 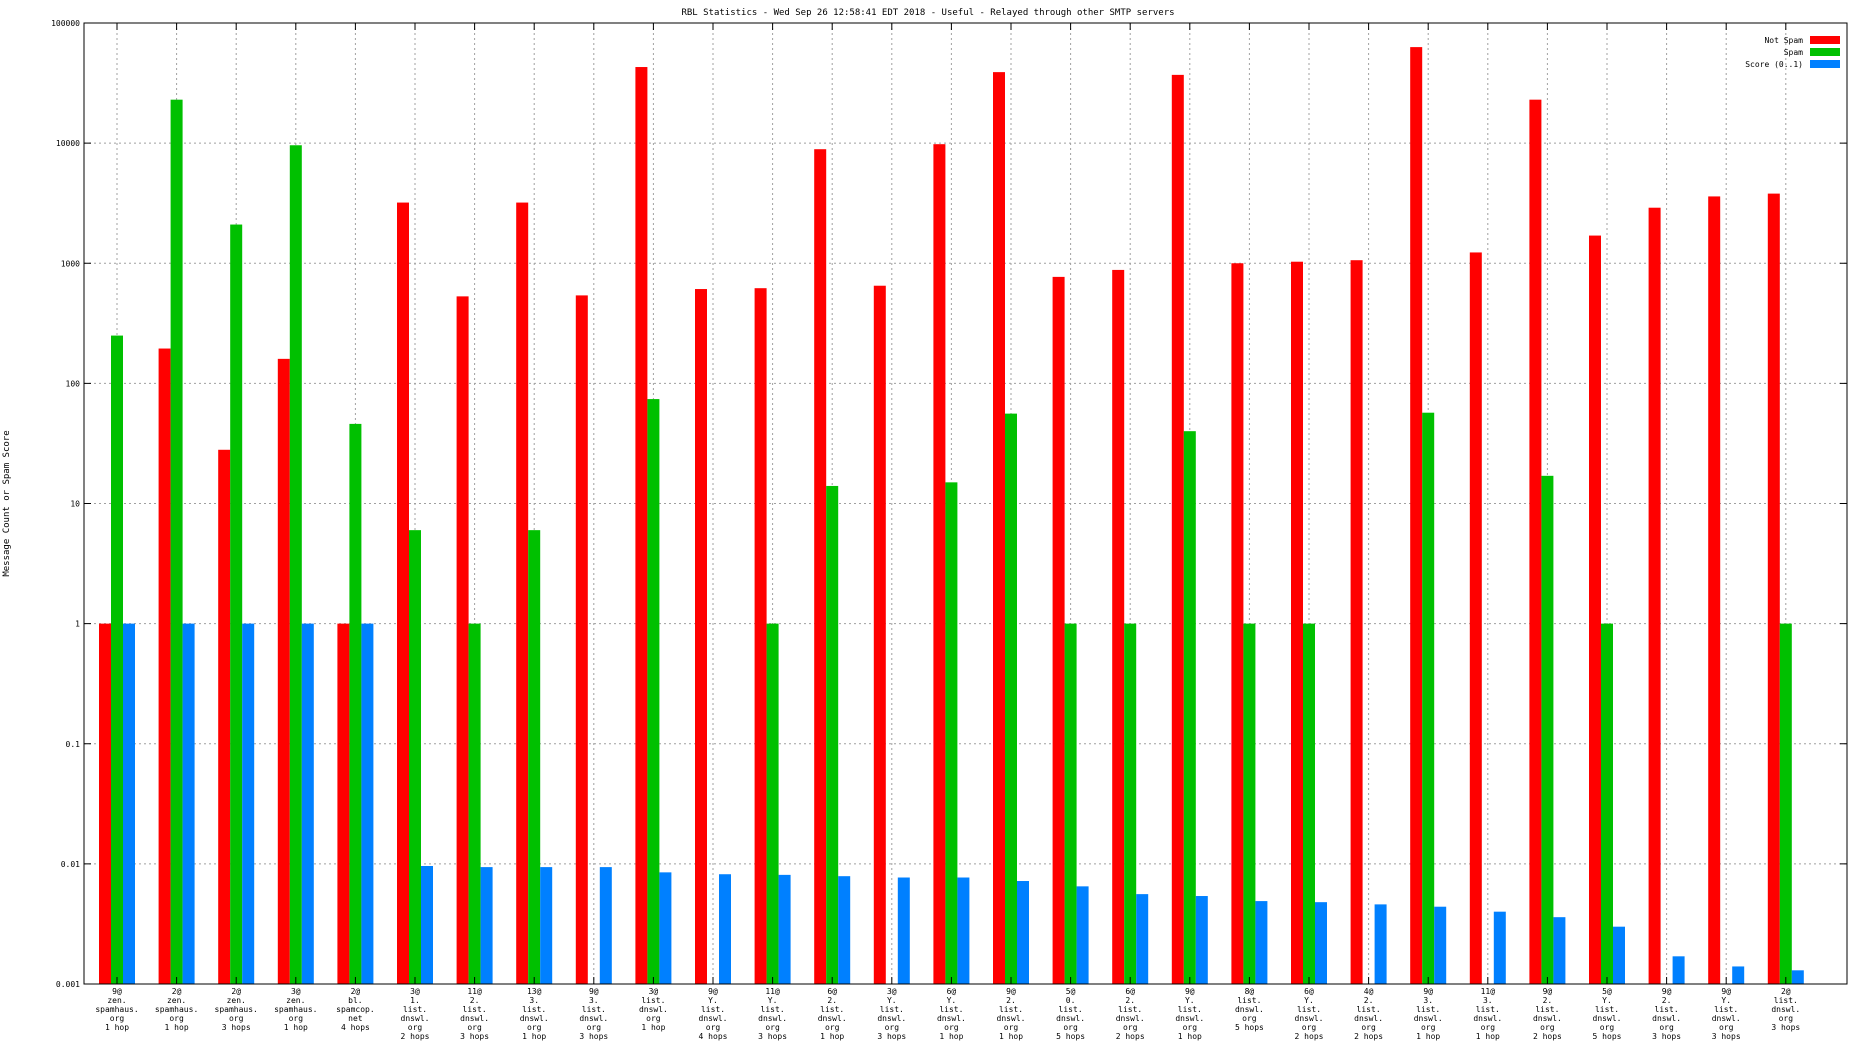 What do you see at coordinates (653, 1009) in the screenshot?
I see `x-tick-label: 3@ list. dnswl. org 1 hop` at bounding box center [653, 1009].